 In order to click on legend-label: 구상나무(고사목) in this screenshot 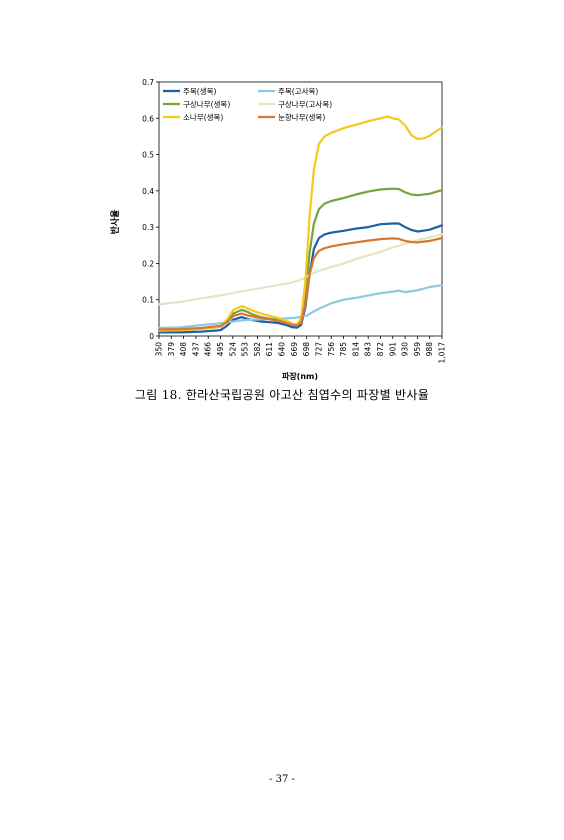, I will do `click(305, 104)`.